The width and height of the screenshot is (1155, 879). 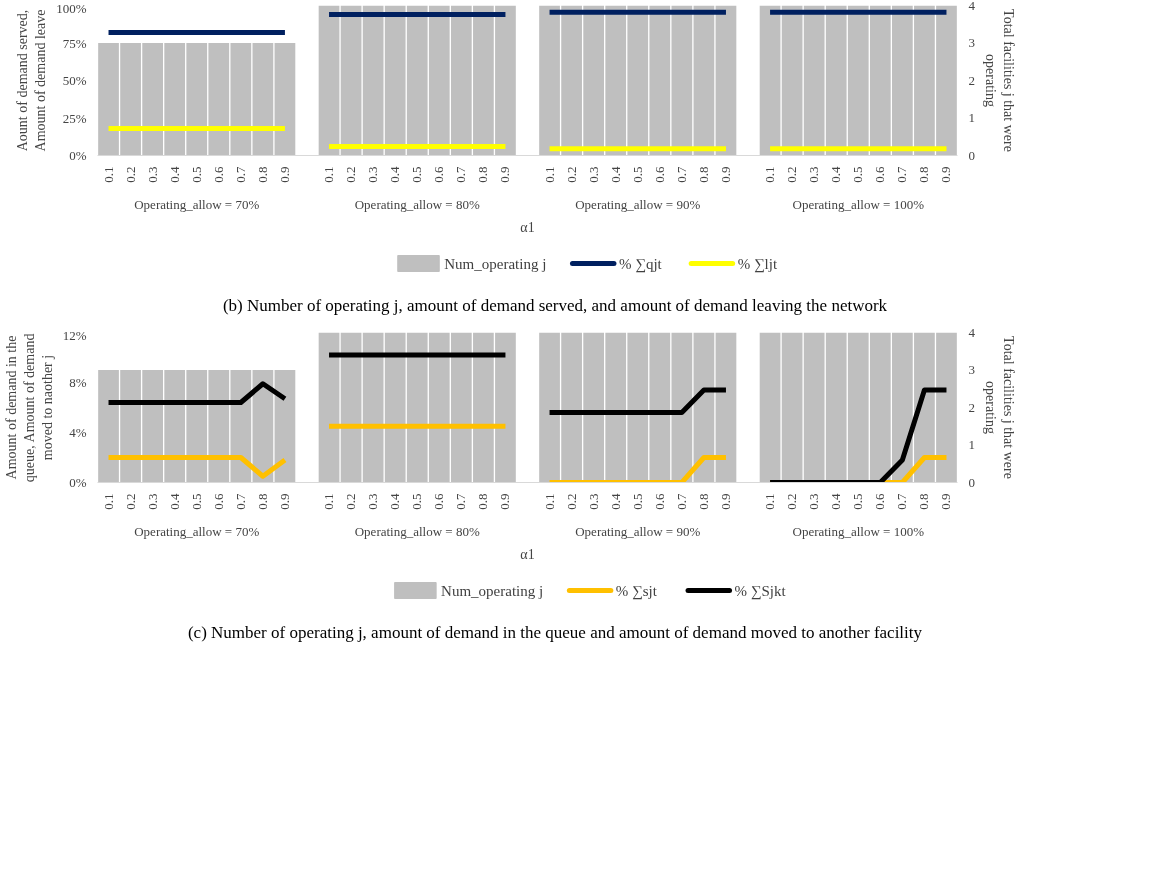 I want to click on y2-axis-title: Total facilities j that were operating, so click(x=999, y=408).